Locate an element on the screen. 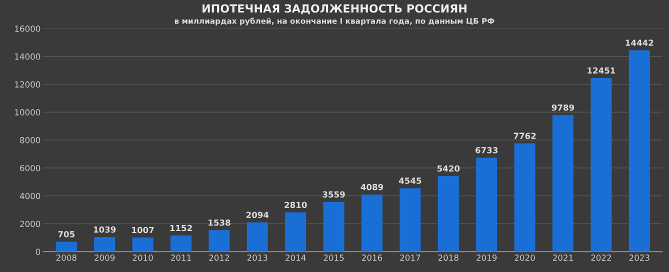 The image size is (669, 272). x-tick-label: 2016 is located at coordinates (372, 257).